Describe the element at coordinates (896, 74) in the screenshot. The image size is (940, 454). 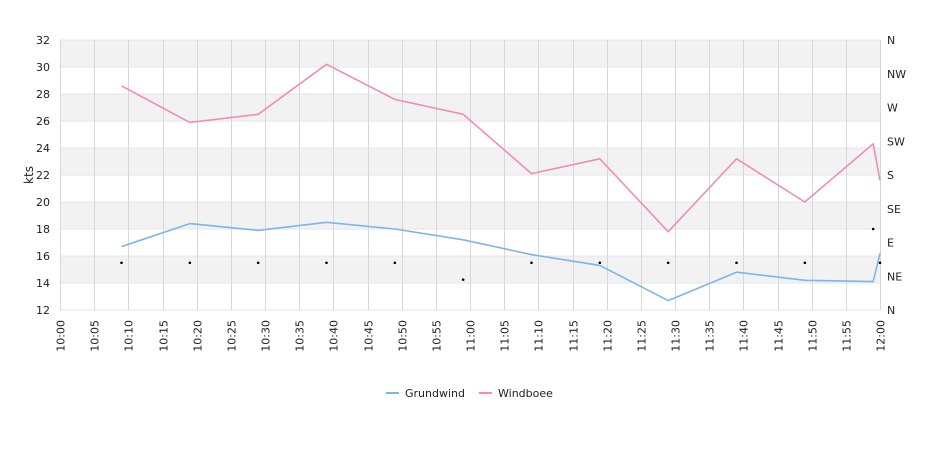
I see `direction-tick-label: NW` at that location.